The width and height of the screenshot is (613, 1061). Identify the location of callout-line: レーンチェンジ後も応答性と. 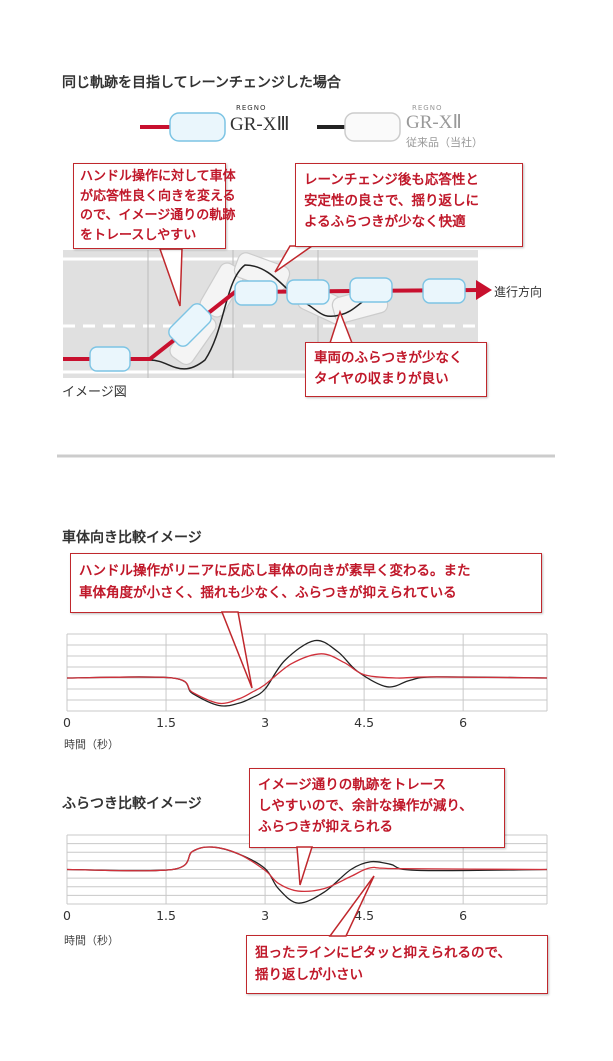
(391, 180).